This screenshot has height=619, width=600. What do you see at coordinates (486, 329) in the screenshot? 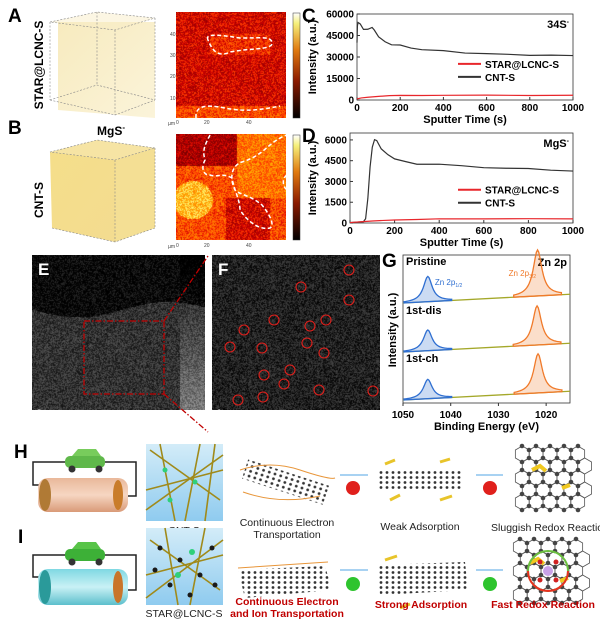
I see `plot-frame` at bounding box center [486, 329].